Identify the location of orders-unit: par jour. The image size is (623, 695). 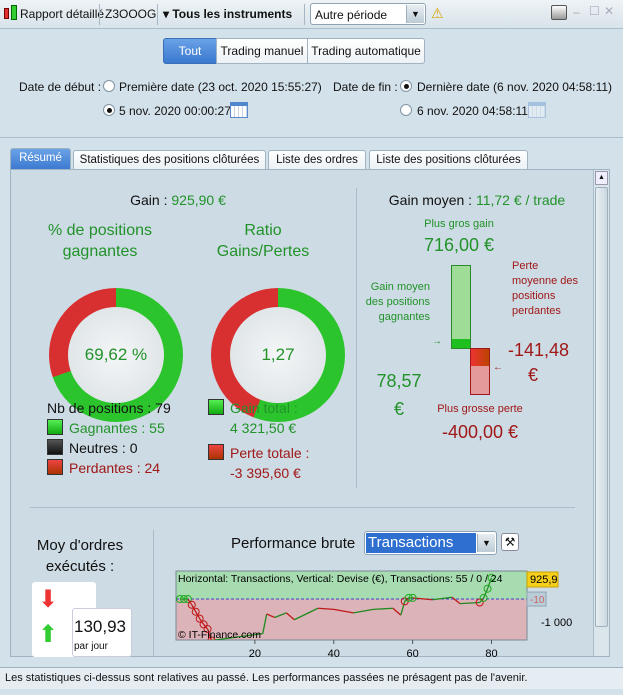
(91, 646).